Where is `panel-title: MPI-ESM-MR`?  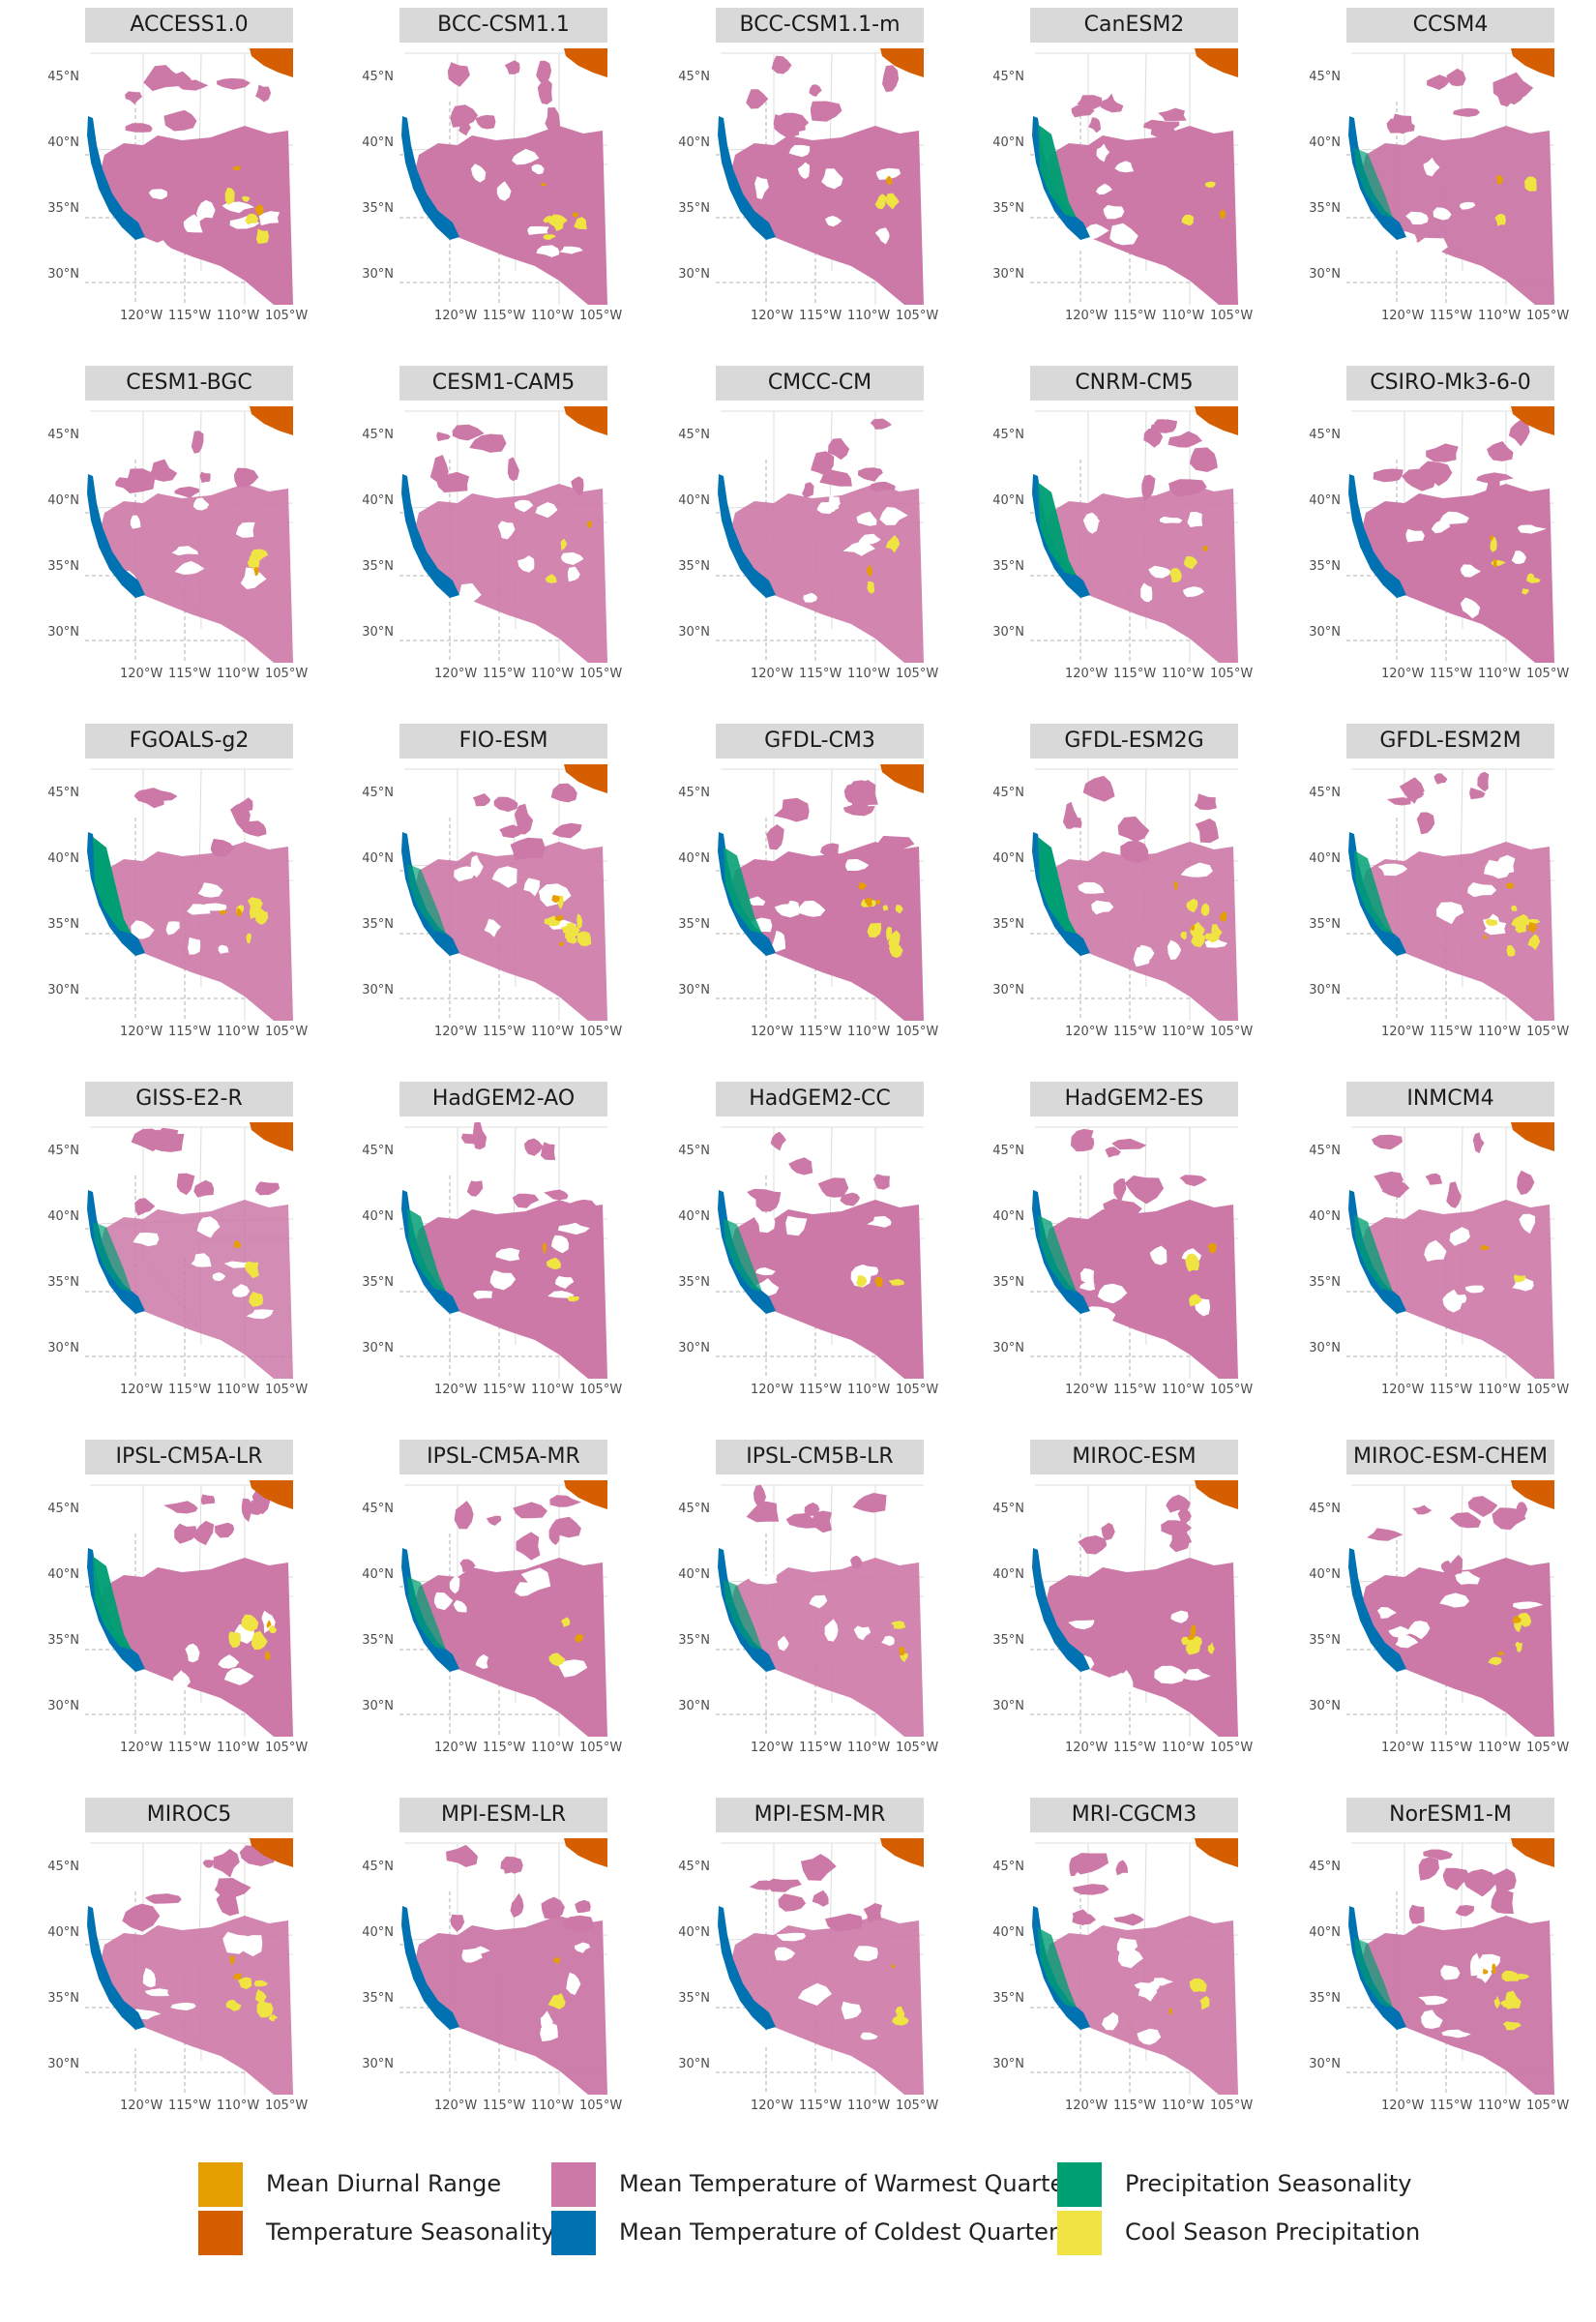
panel-title: MPI-ESM-MR is located at coordinates (820, 1815).